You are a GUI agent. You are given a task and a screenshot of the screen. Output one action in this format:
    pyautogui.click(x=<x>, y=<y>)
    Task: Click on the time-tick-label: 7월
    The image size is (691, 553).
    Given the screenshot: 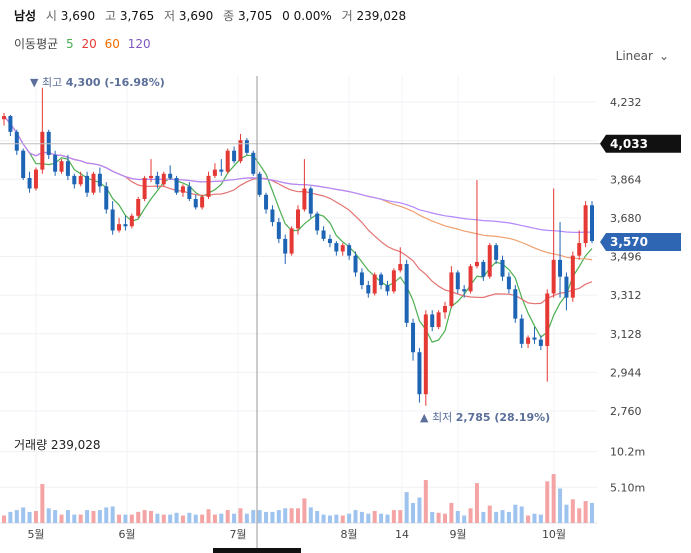 What is the action you would take?
    pyautogui.click(x=237, y=534)
    